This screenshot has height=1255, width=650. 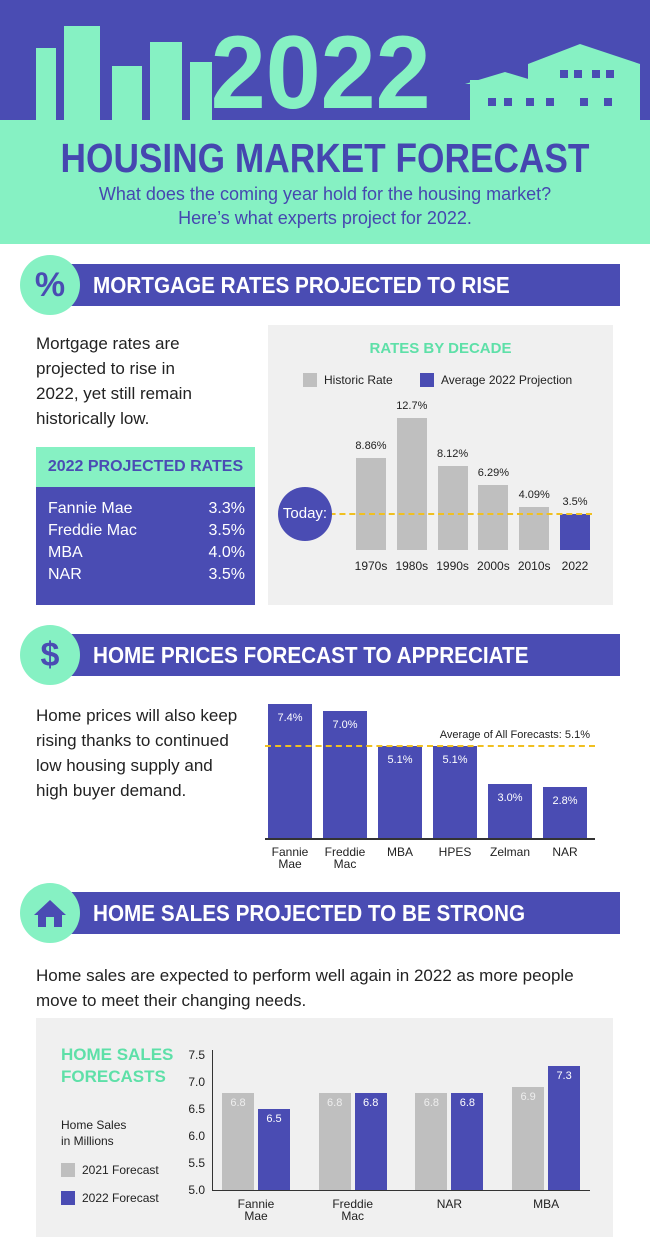 What do you see at coordinates (196, 1055) in the screenshot?
I see `y-tick-label: 7.5` at bounding box center [196, 1055].